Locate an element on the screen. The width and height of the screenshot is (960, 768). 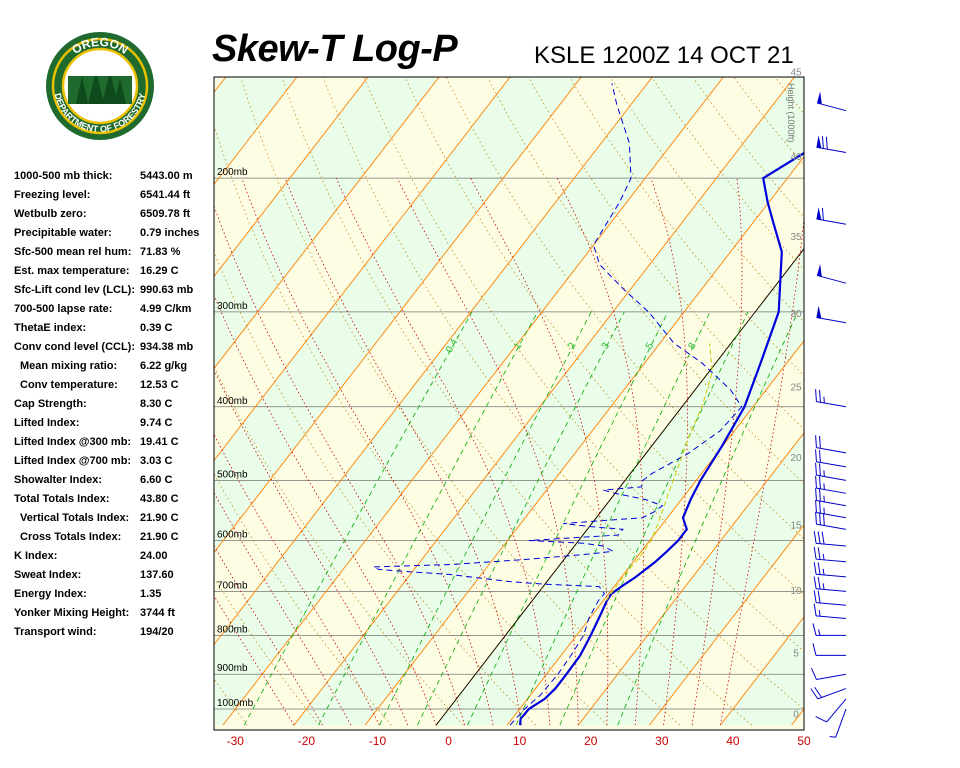
height-tick-label: 5 is located at coordinates (796, 654).